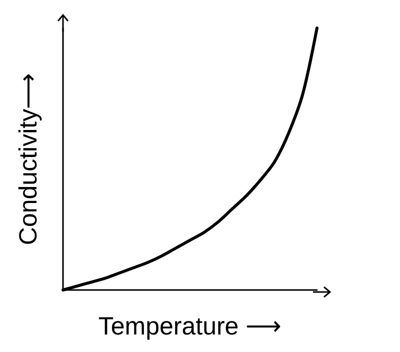  What do you see at coordinates (190, 326) in the screenshot?
I see `x-axis-title: Temperature ⟶` at bounding box center [190, 326].